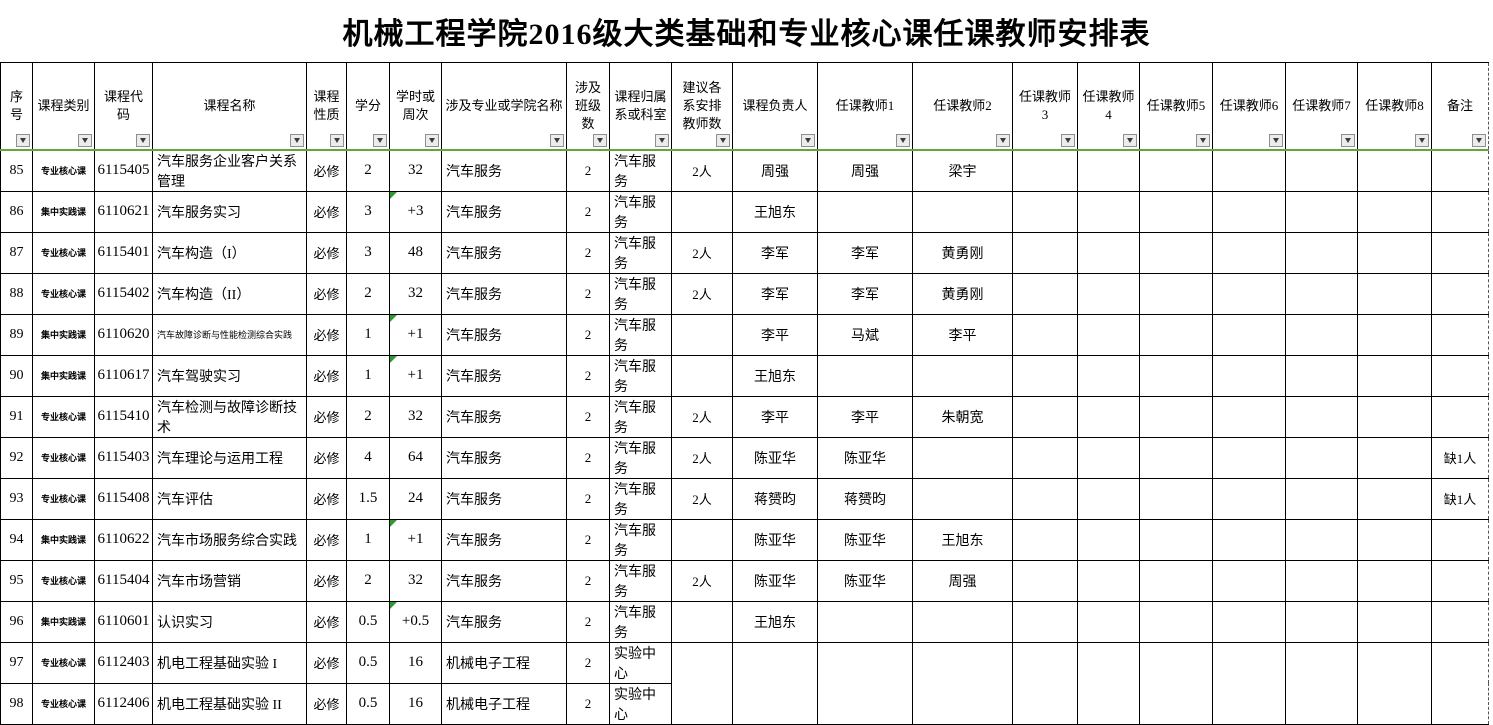 The height and width of the screenshot is (725, 1493). What do you see at coordinates (702, 293) in the screenshot?
I see `cell-suggest-row-88: 2人` at bounding box center [702, 293].